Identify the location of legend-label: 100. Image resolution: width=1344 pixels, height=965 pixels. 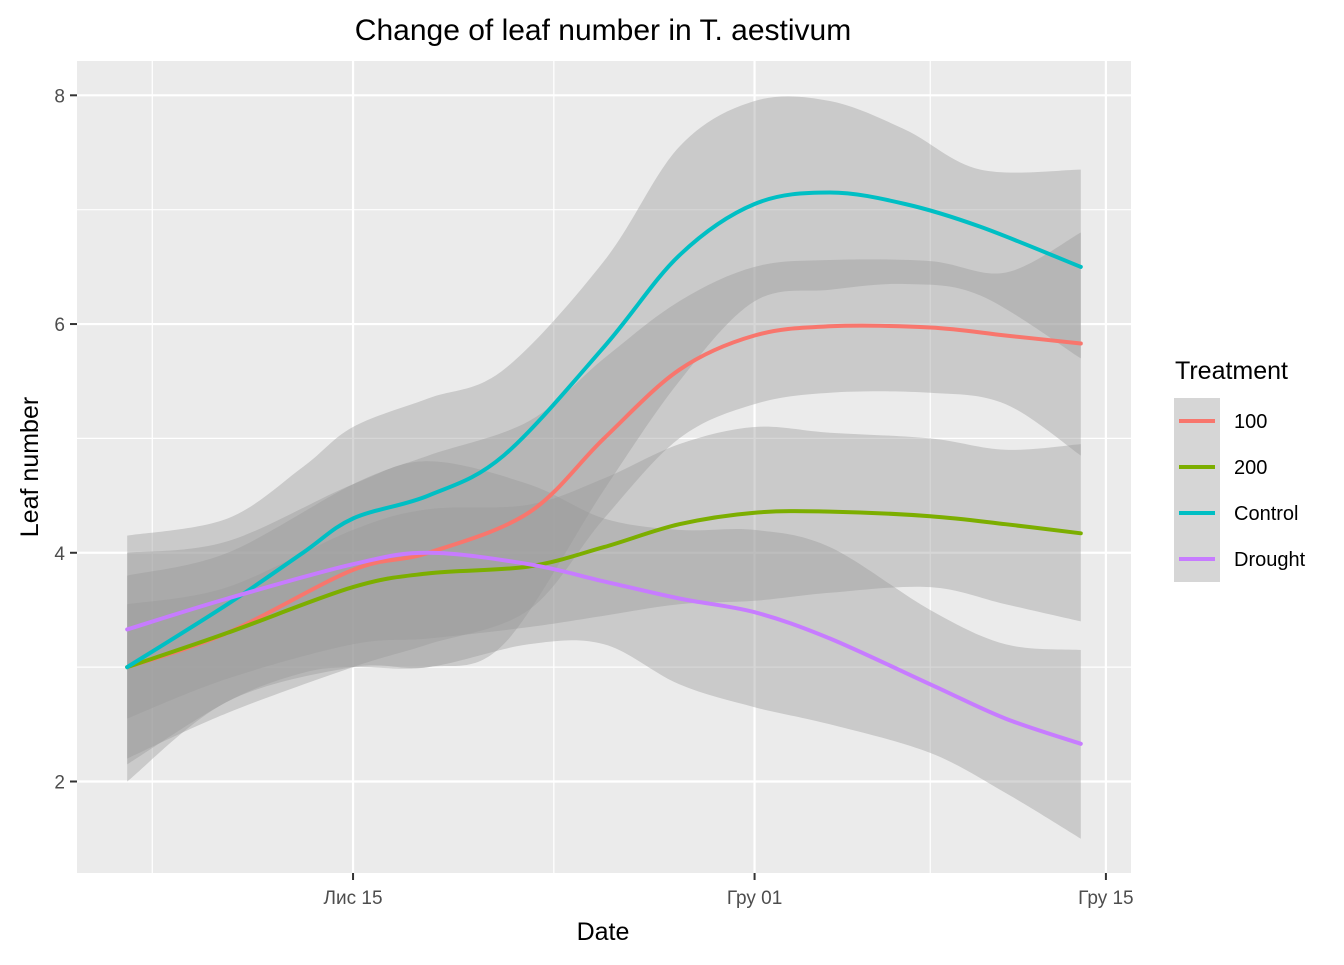
(1250, 422).